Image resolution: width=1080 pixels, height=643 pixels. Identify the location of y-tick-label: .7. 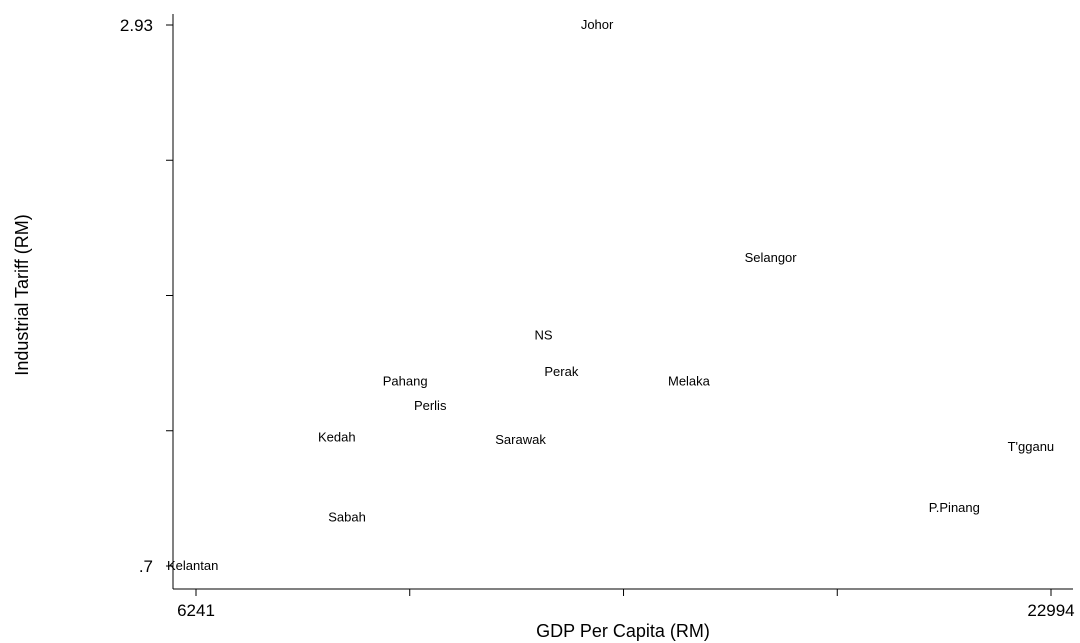
(146, 566).